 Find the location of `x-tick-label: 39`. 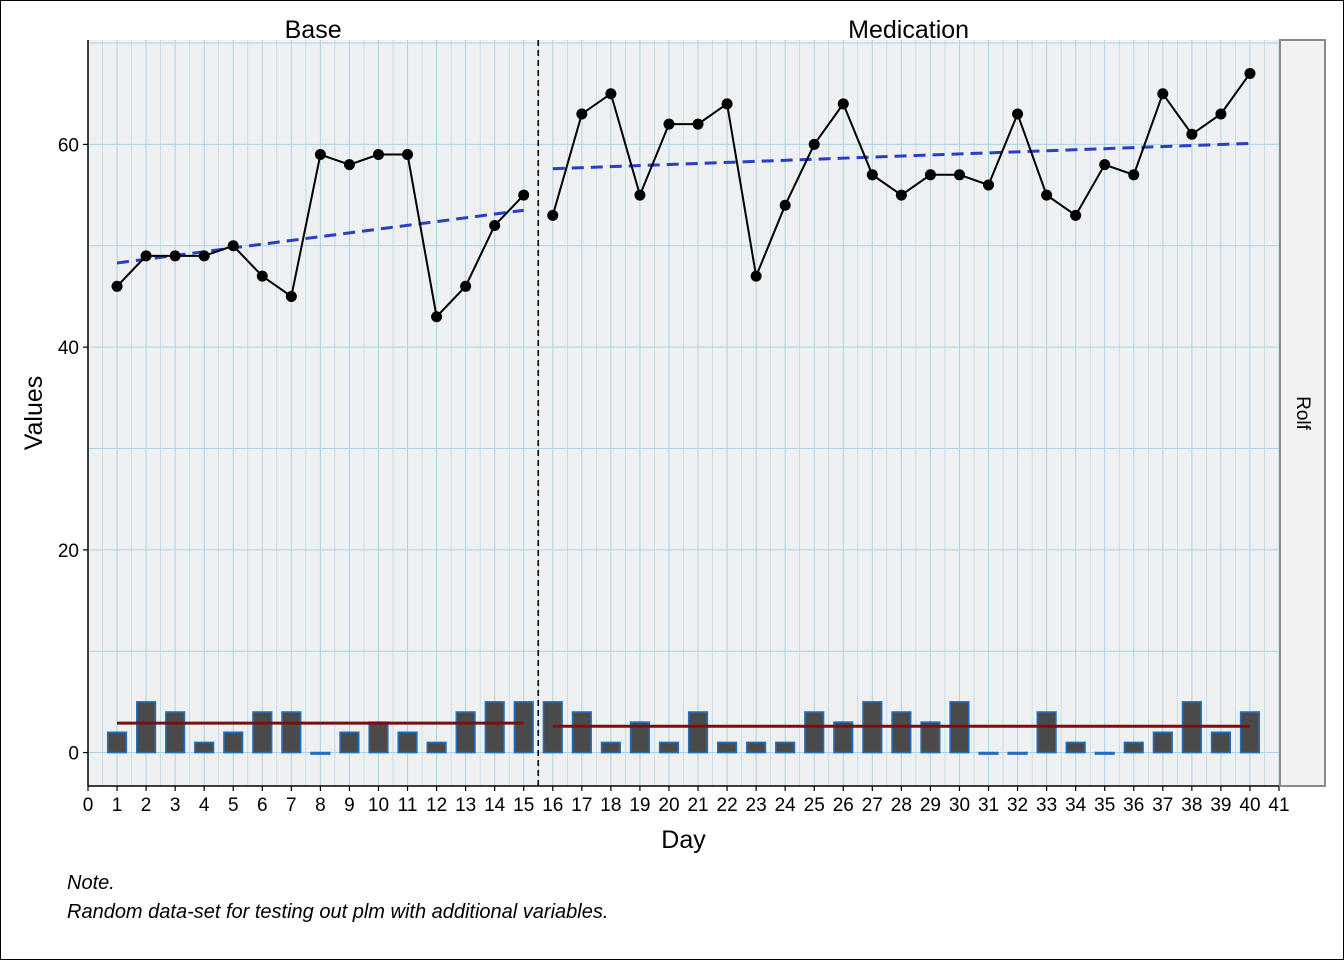

x-tick-label: 39 is located at coordinates (1220, 805).